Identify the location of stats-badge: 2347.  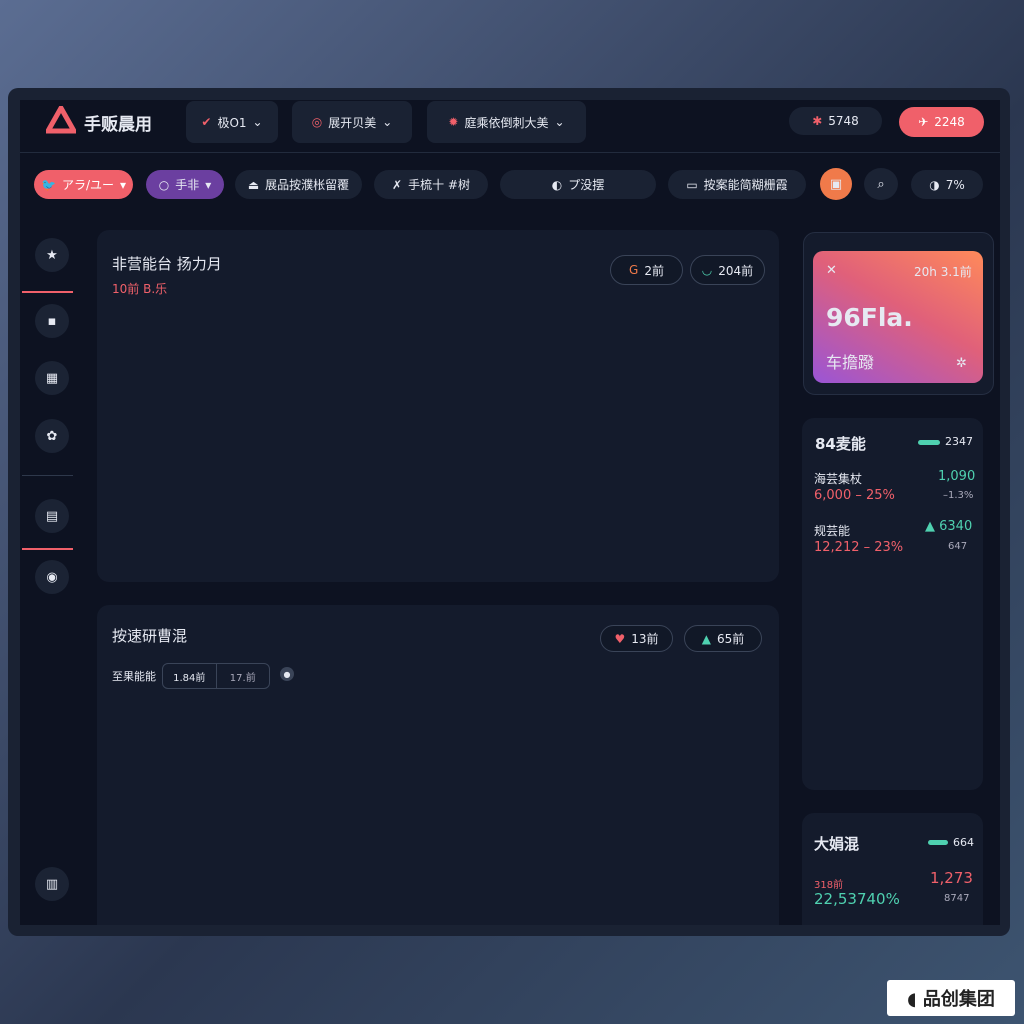
(959, 441).